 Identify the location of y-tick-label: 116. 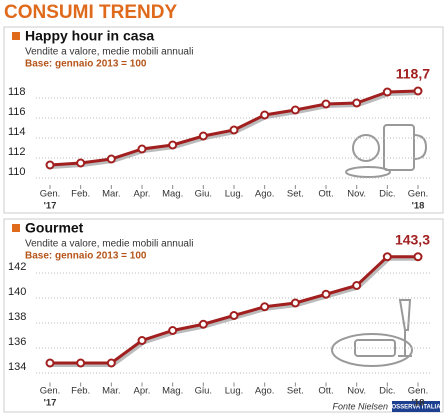
(17, 112).